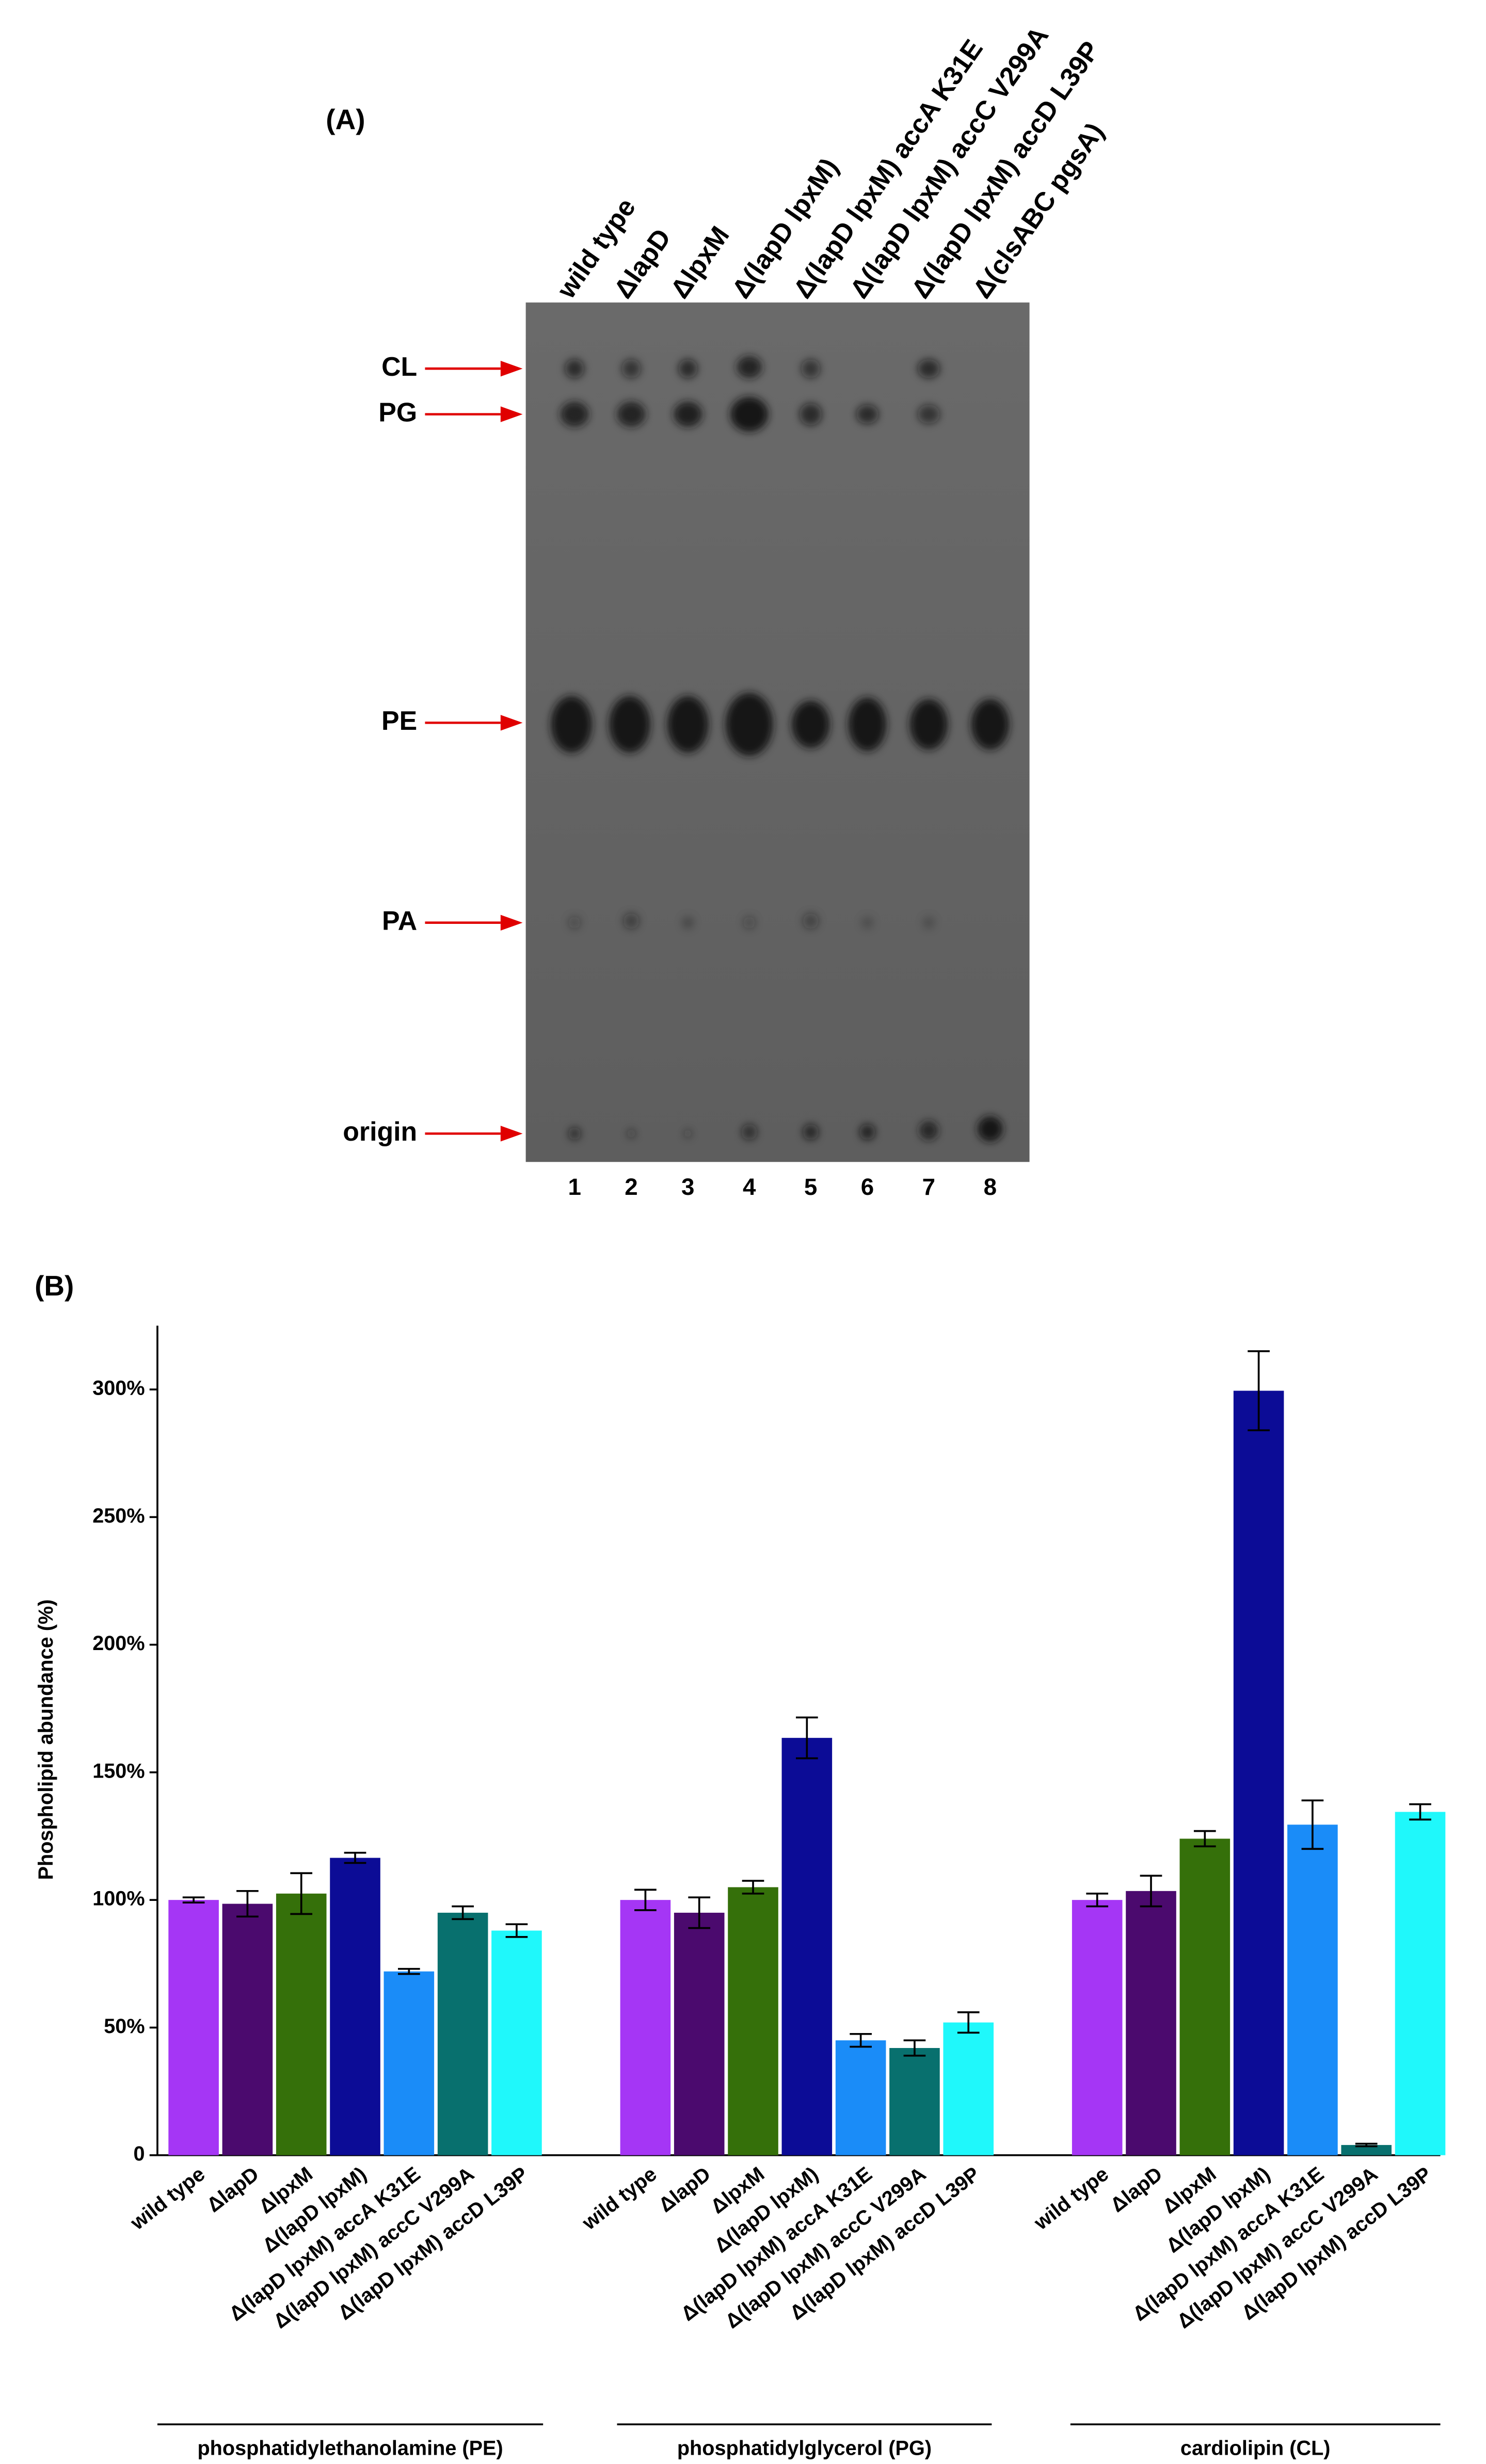  What do you see at coordinates (54, 1286) in the screenshot?
I see `panel-label: (B)` at bounding box center [54, 1286].